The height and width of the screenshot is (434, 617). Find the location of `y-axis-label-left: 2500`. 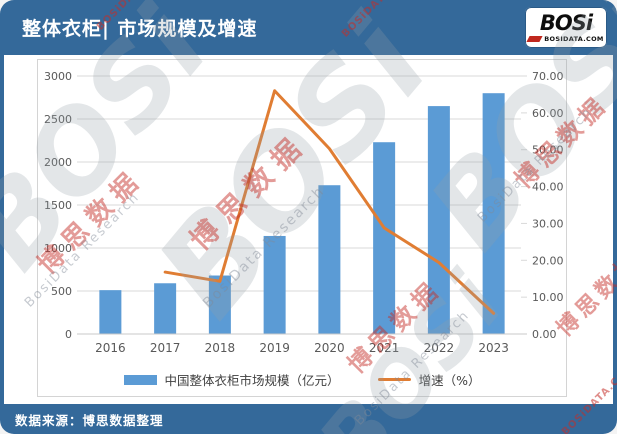

y-axis-label-left: 2500 is located at coordinates (58, 119).